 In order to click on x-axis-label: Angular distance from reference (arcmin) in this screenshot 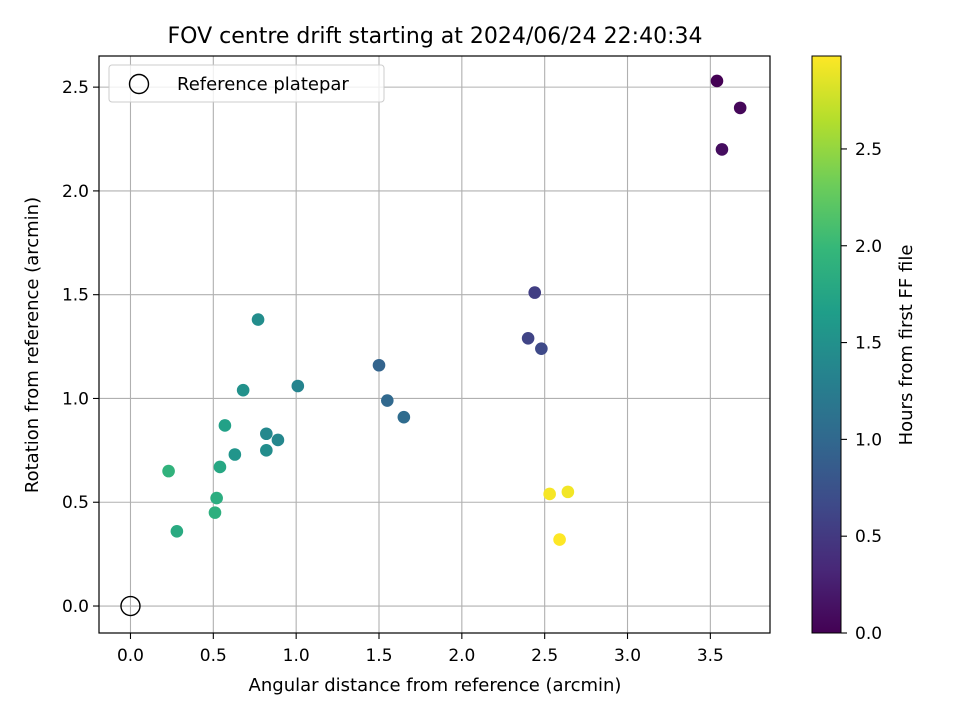, I will do `click(435, 685)`.